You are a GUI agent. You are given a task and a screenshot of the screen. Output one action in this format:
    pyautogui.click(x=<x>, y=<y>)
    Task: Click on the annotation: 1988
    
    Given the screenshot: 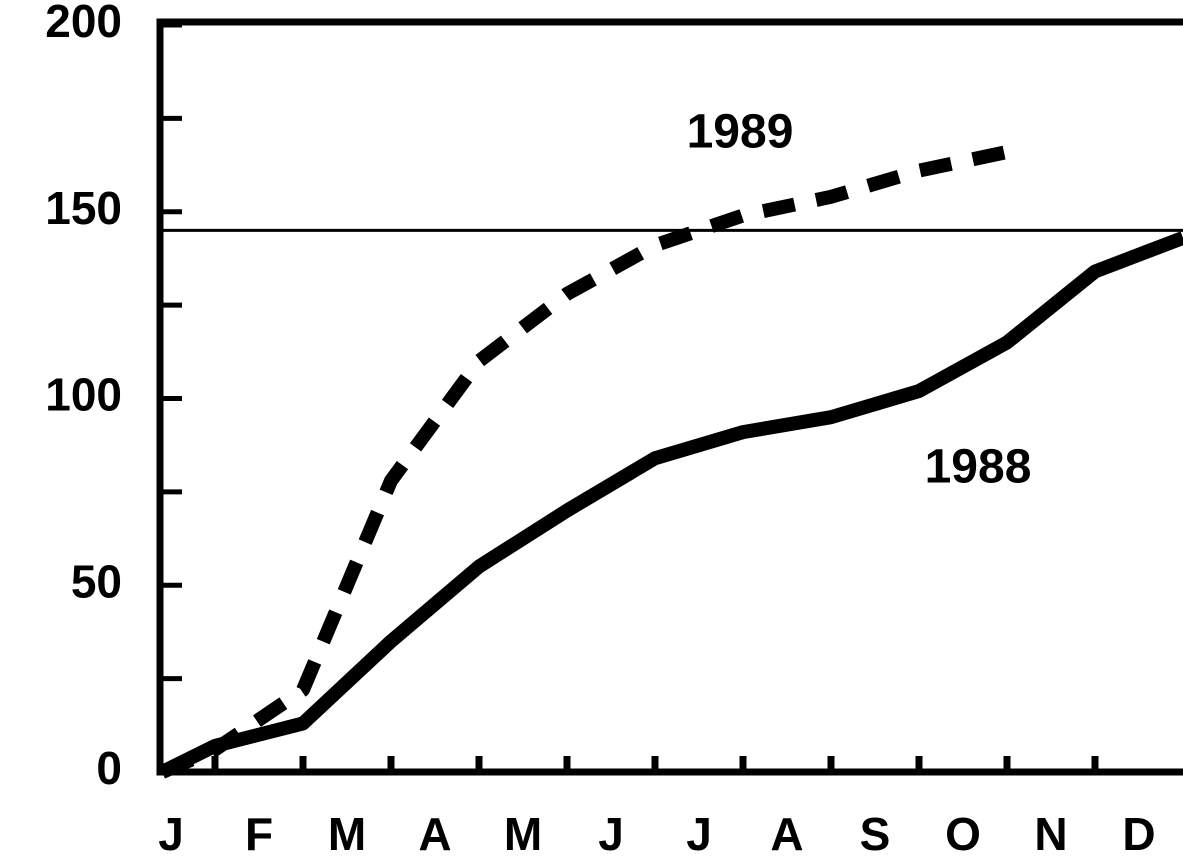 What is the action you would take?
    pyautogui.click(x=978, y=467)
    